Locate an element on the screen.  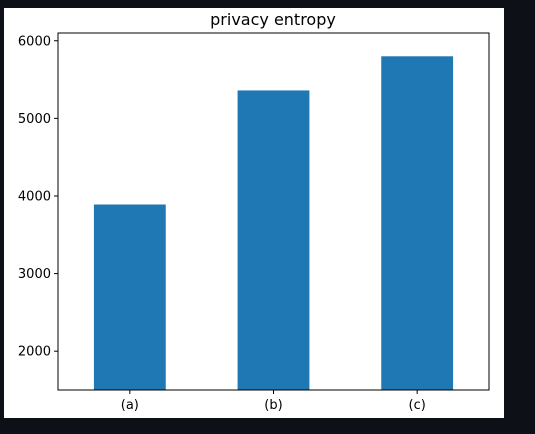
y-tick-label: 6000 is located at coordinates (34, 41).